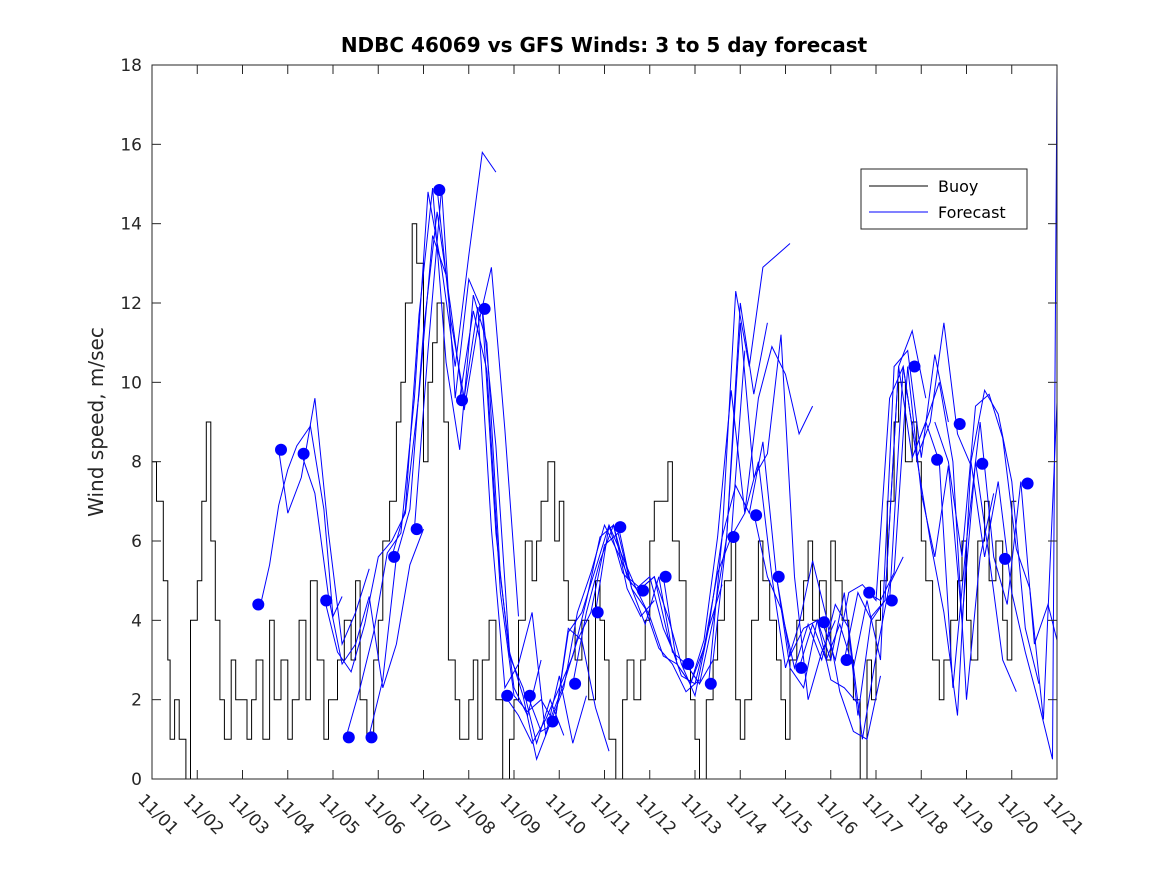 This screenshot has width=1167, height=875. Describe the element at coordinates (1062, 814) in the screenshot. I see `x-tick-label: 11/21` at that location.